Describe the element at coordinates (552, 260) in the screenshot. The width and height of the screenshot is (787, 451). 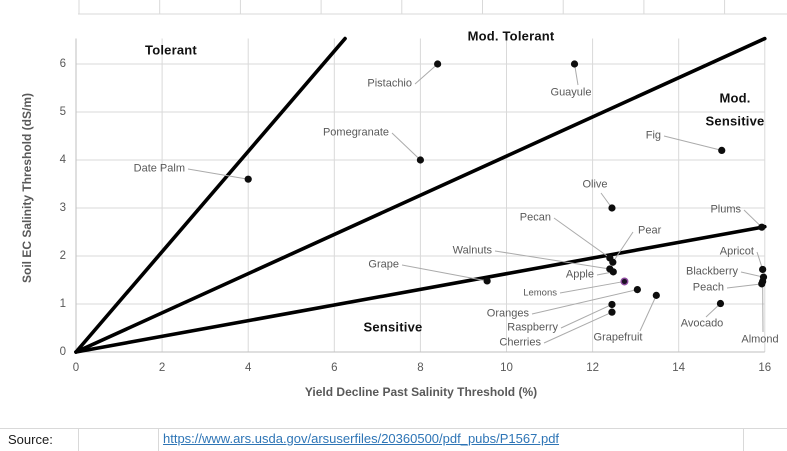
I see `leader-line-walnuts` at that location.